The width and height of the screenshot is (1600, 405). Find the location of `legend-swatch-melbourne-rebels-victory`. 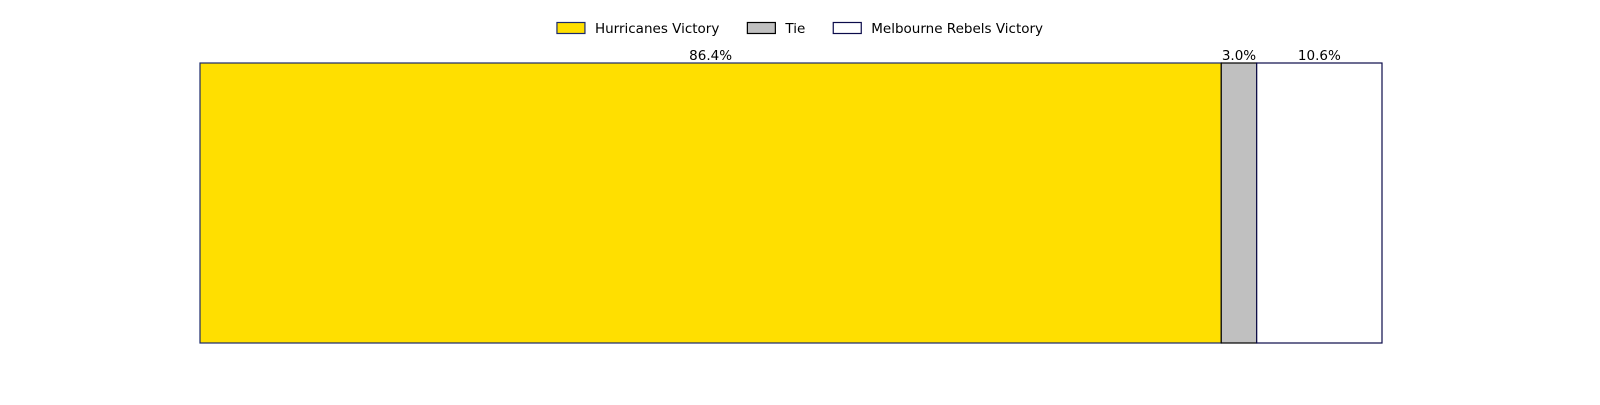

legend-swatch-melbourne-rebels-victory is located at coordinates (847, 28).